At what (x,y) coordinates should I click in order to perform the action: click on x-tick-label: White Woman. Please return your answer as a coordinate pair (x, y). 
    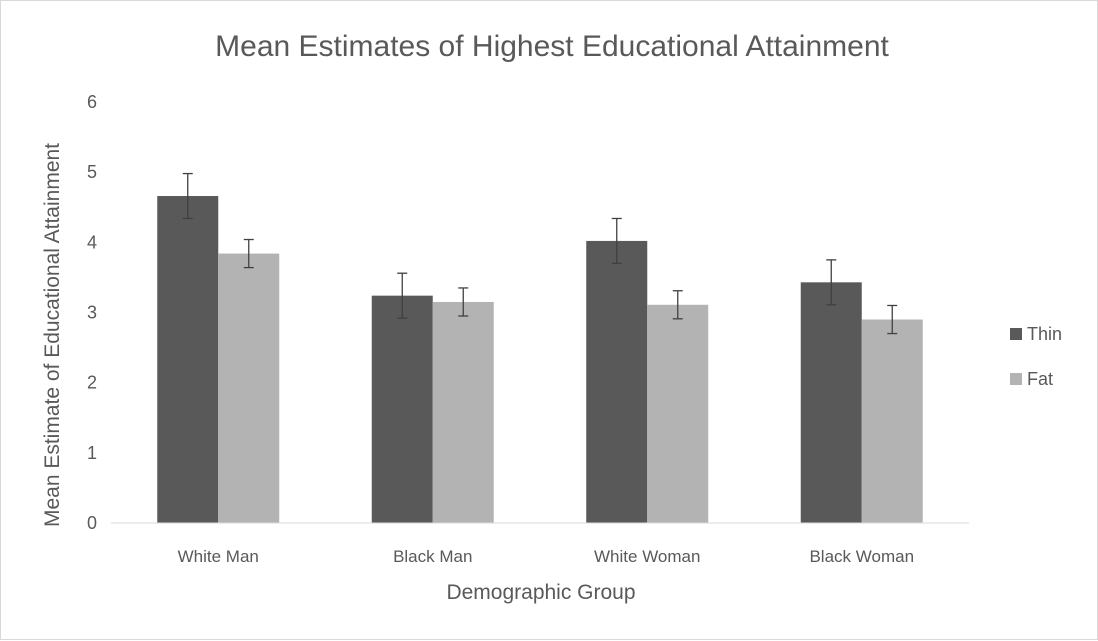
    Looking at the image, I should click on (647, 556).